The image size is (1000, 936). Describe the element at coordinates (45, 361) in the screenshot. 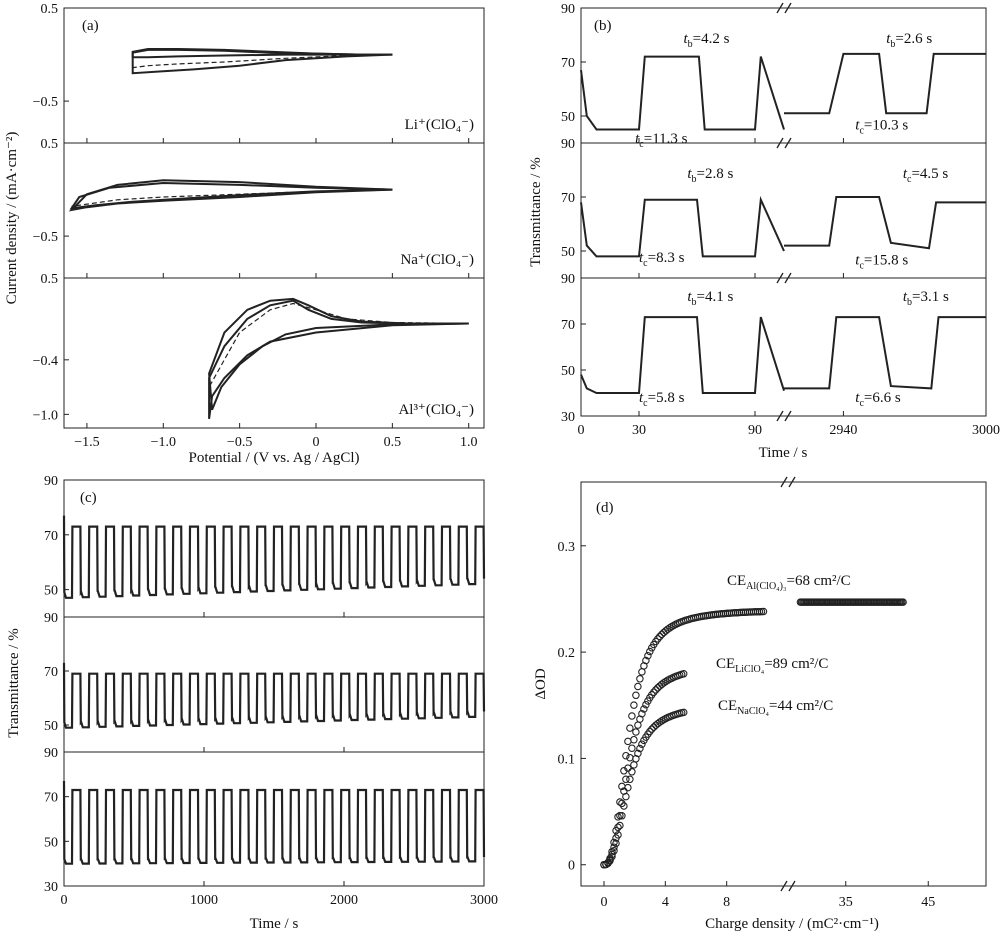

I see `y-tick-label: −0.4` at that location.